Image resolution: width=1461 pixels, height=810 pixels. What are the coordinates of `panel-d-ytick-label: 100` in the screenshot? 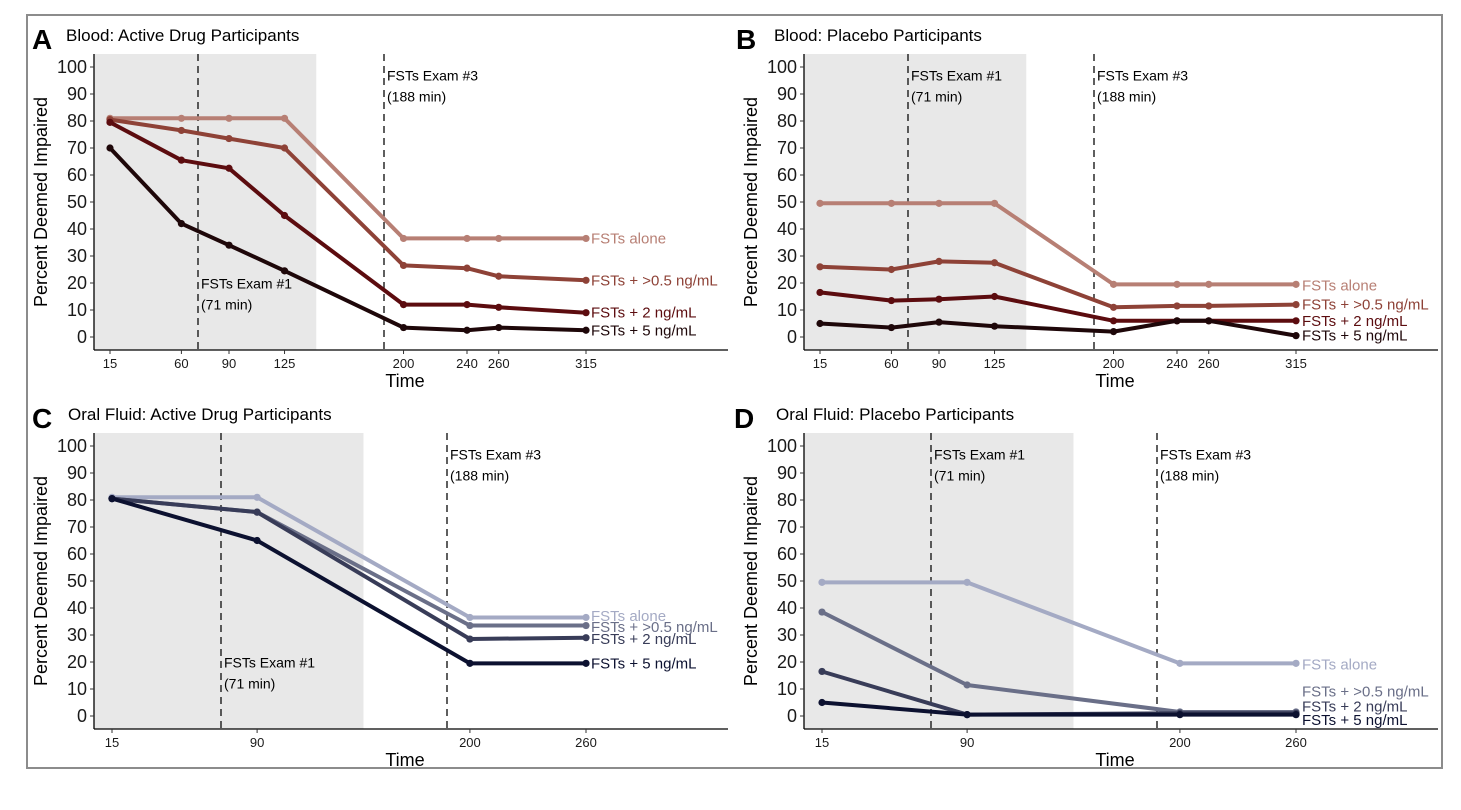 It's located at (782, 446).